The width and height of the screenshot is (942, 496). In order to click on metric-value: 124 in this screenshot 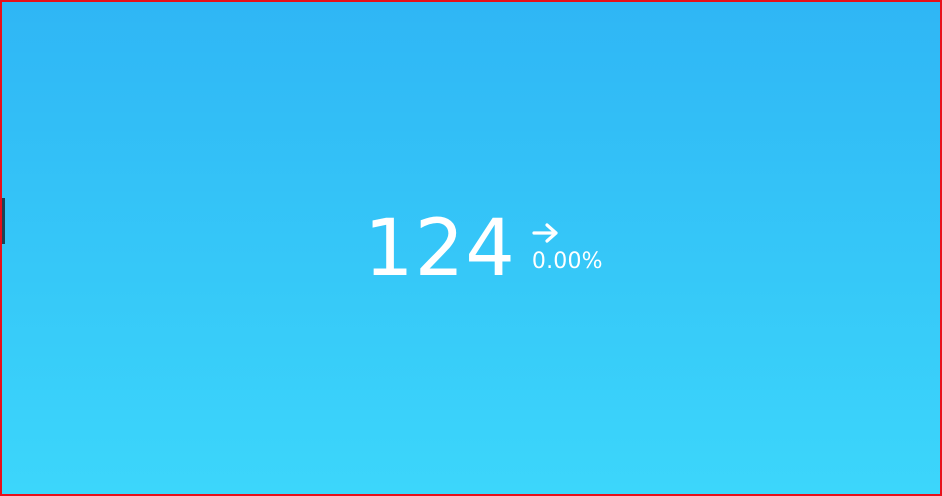, I will do `click(440, 249)`.